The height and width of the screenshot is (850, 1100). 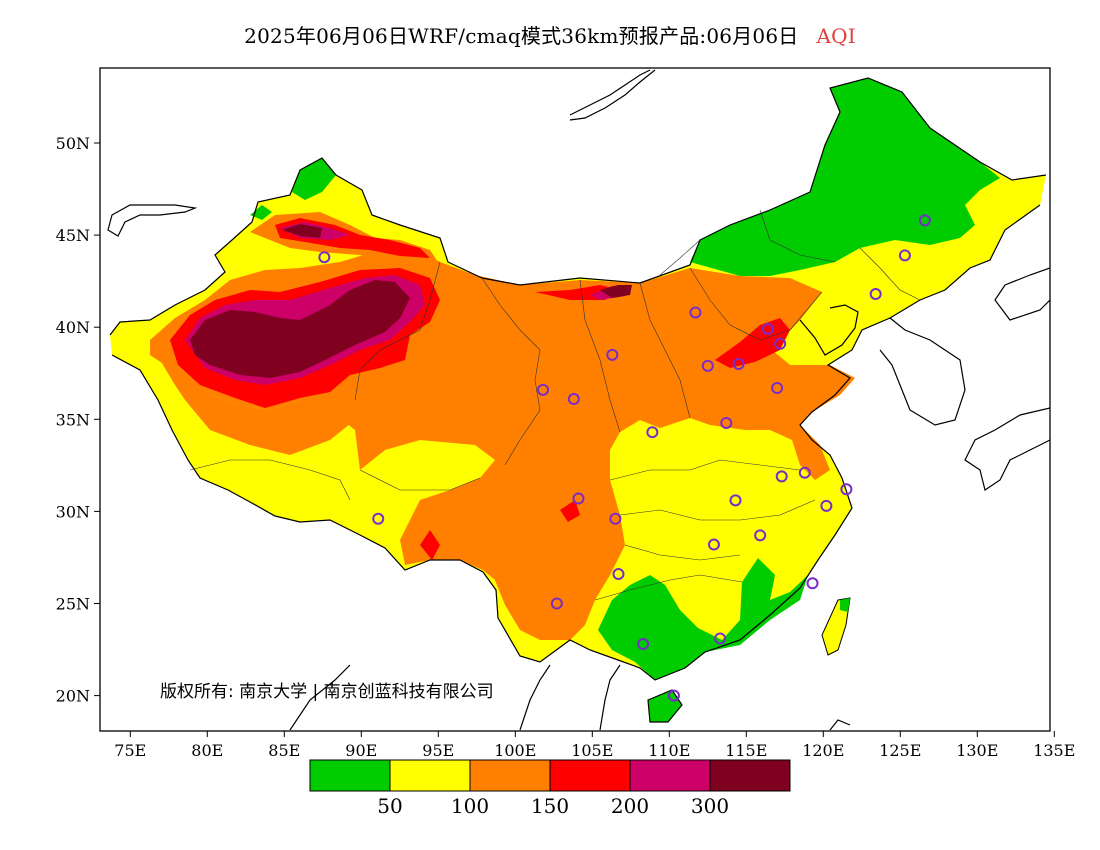 What do you see at coordinates (550, 806) in the screenshot?
I see `legend-label: 150` at bounding box center [550, 806].